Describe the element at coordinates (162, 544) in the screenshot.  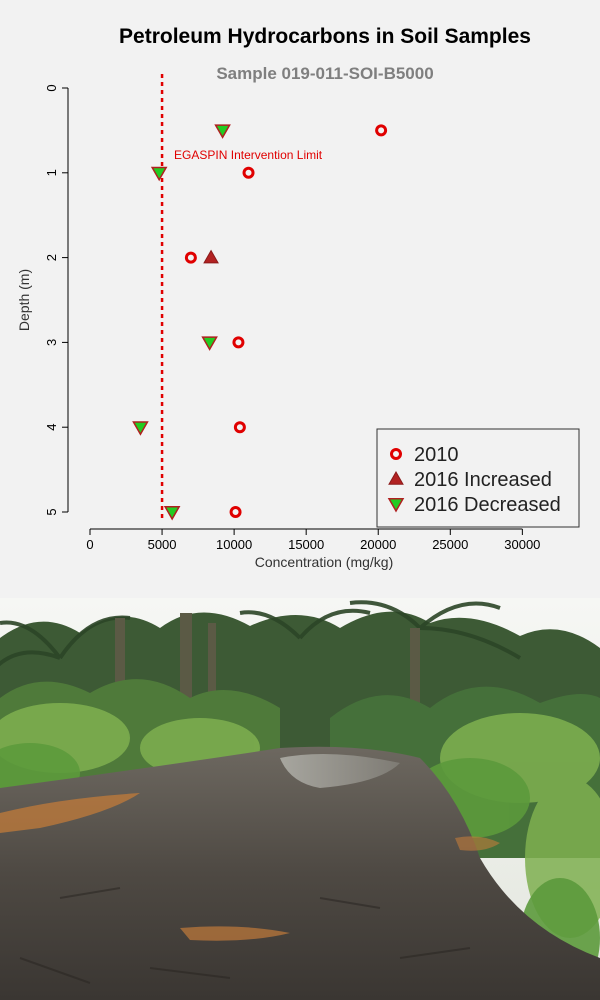
I see `x-tick-label: 5000` at that location.